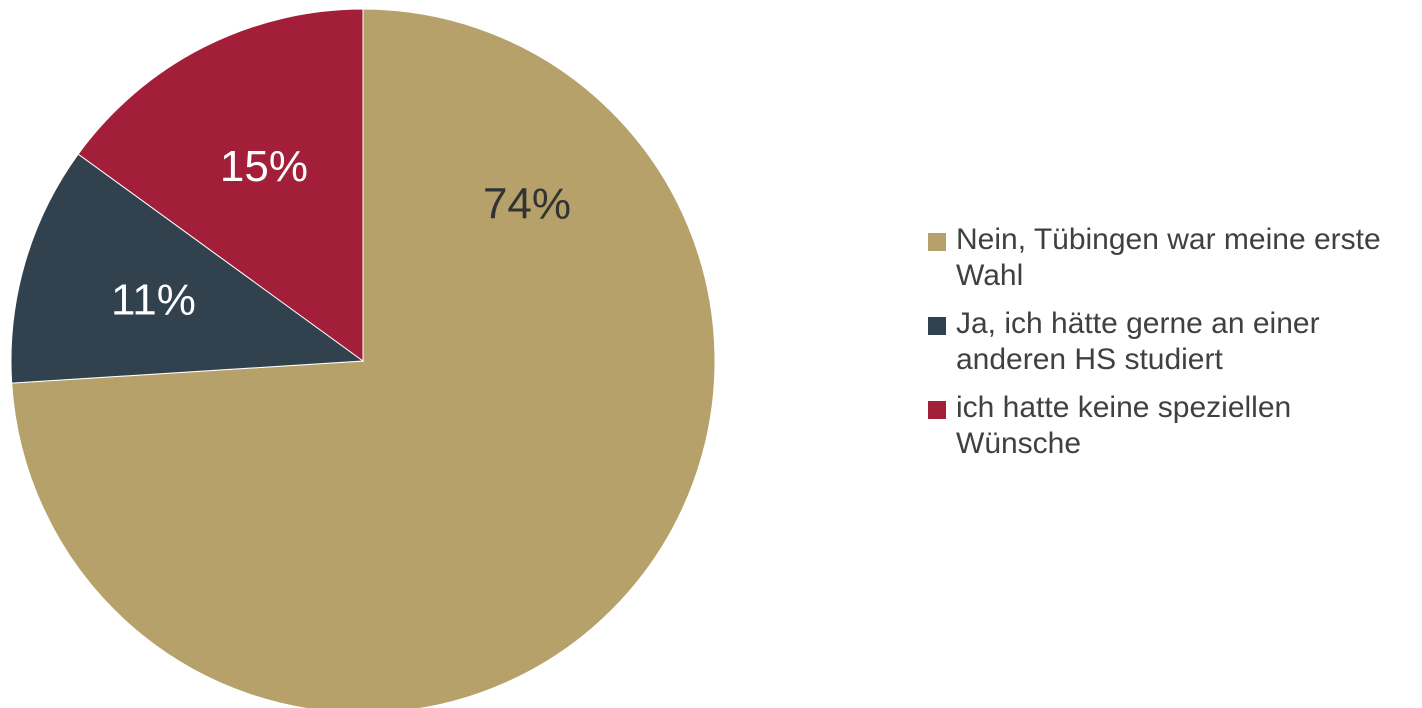  Describe the element at coordinates (1168, 257) in the screenshot. I see `legend-label-erste-wahl: Nein, Tübingen war meine erste Wahl` at that location.